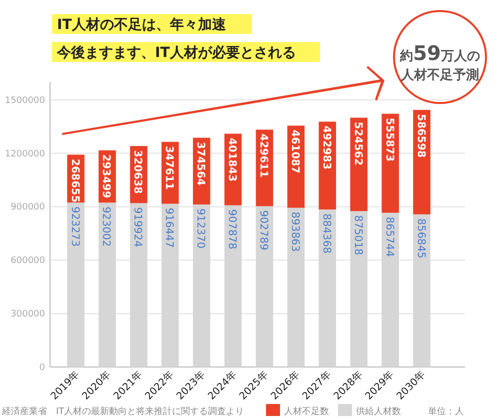 This screenshot has height=420, width=499. I want to click on data-label: 893863, so click(294, 232).